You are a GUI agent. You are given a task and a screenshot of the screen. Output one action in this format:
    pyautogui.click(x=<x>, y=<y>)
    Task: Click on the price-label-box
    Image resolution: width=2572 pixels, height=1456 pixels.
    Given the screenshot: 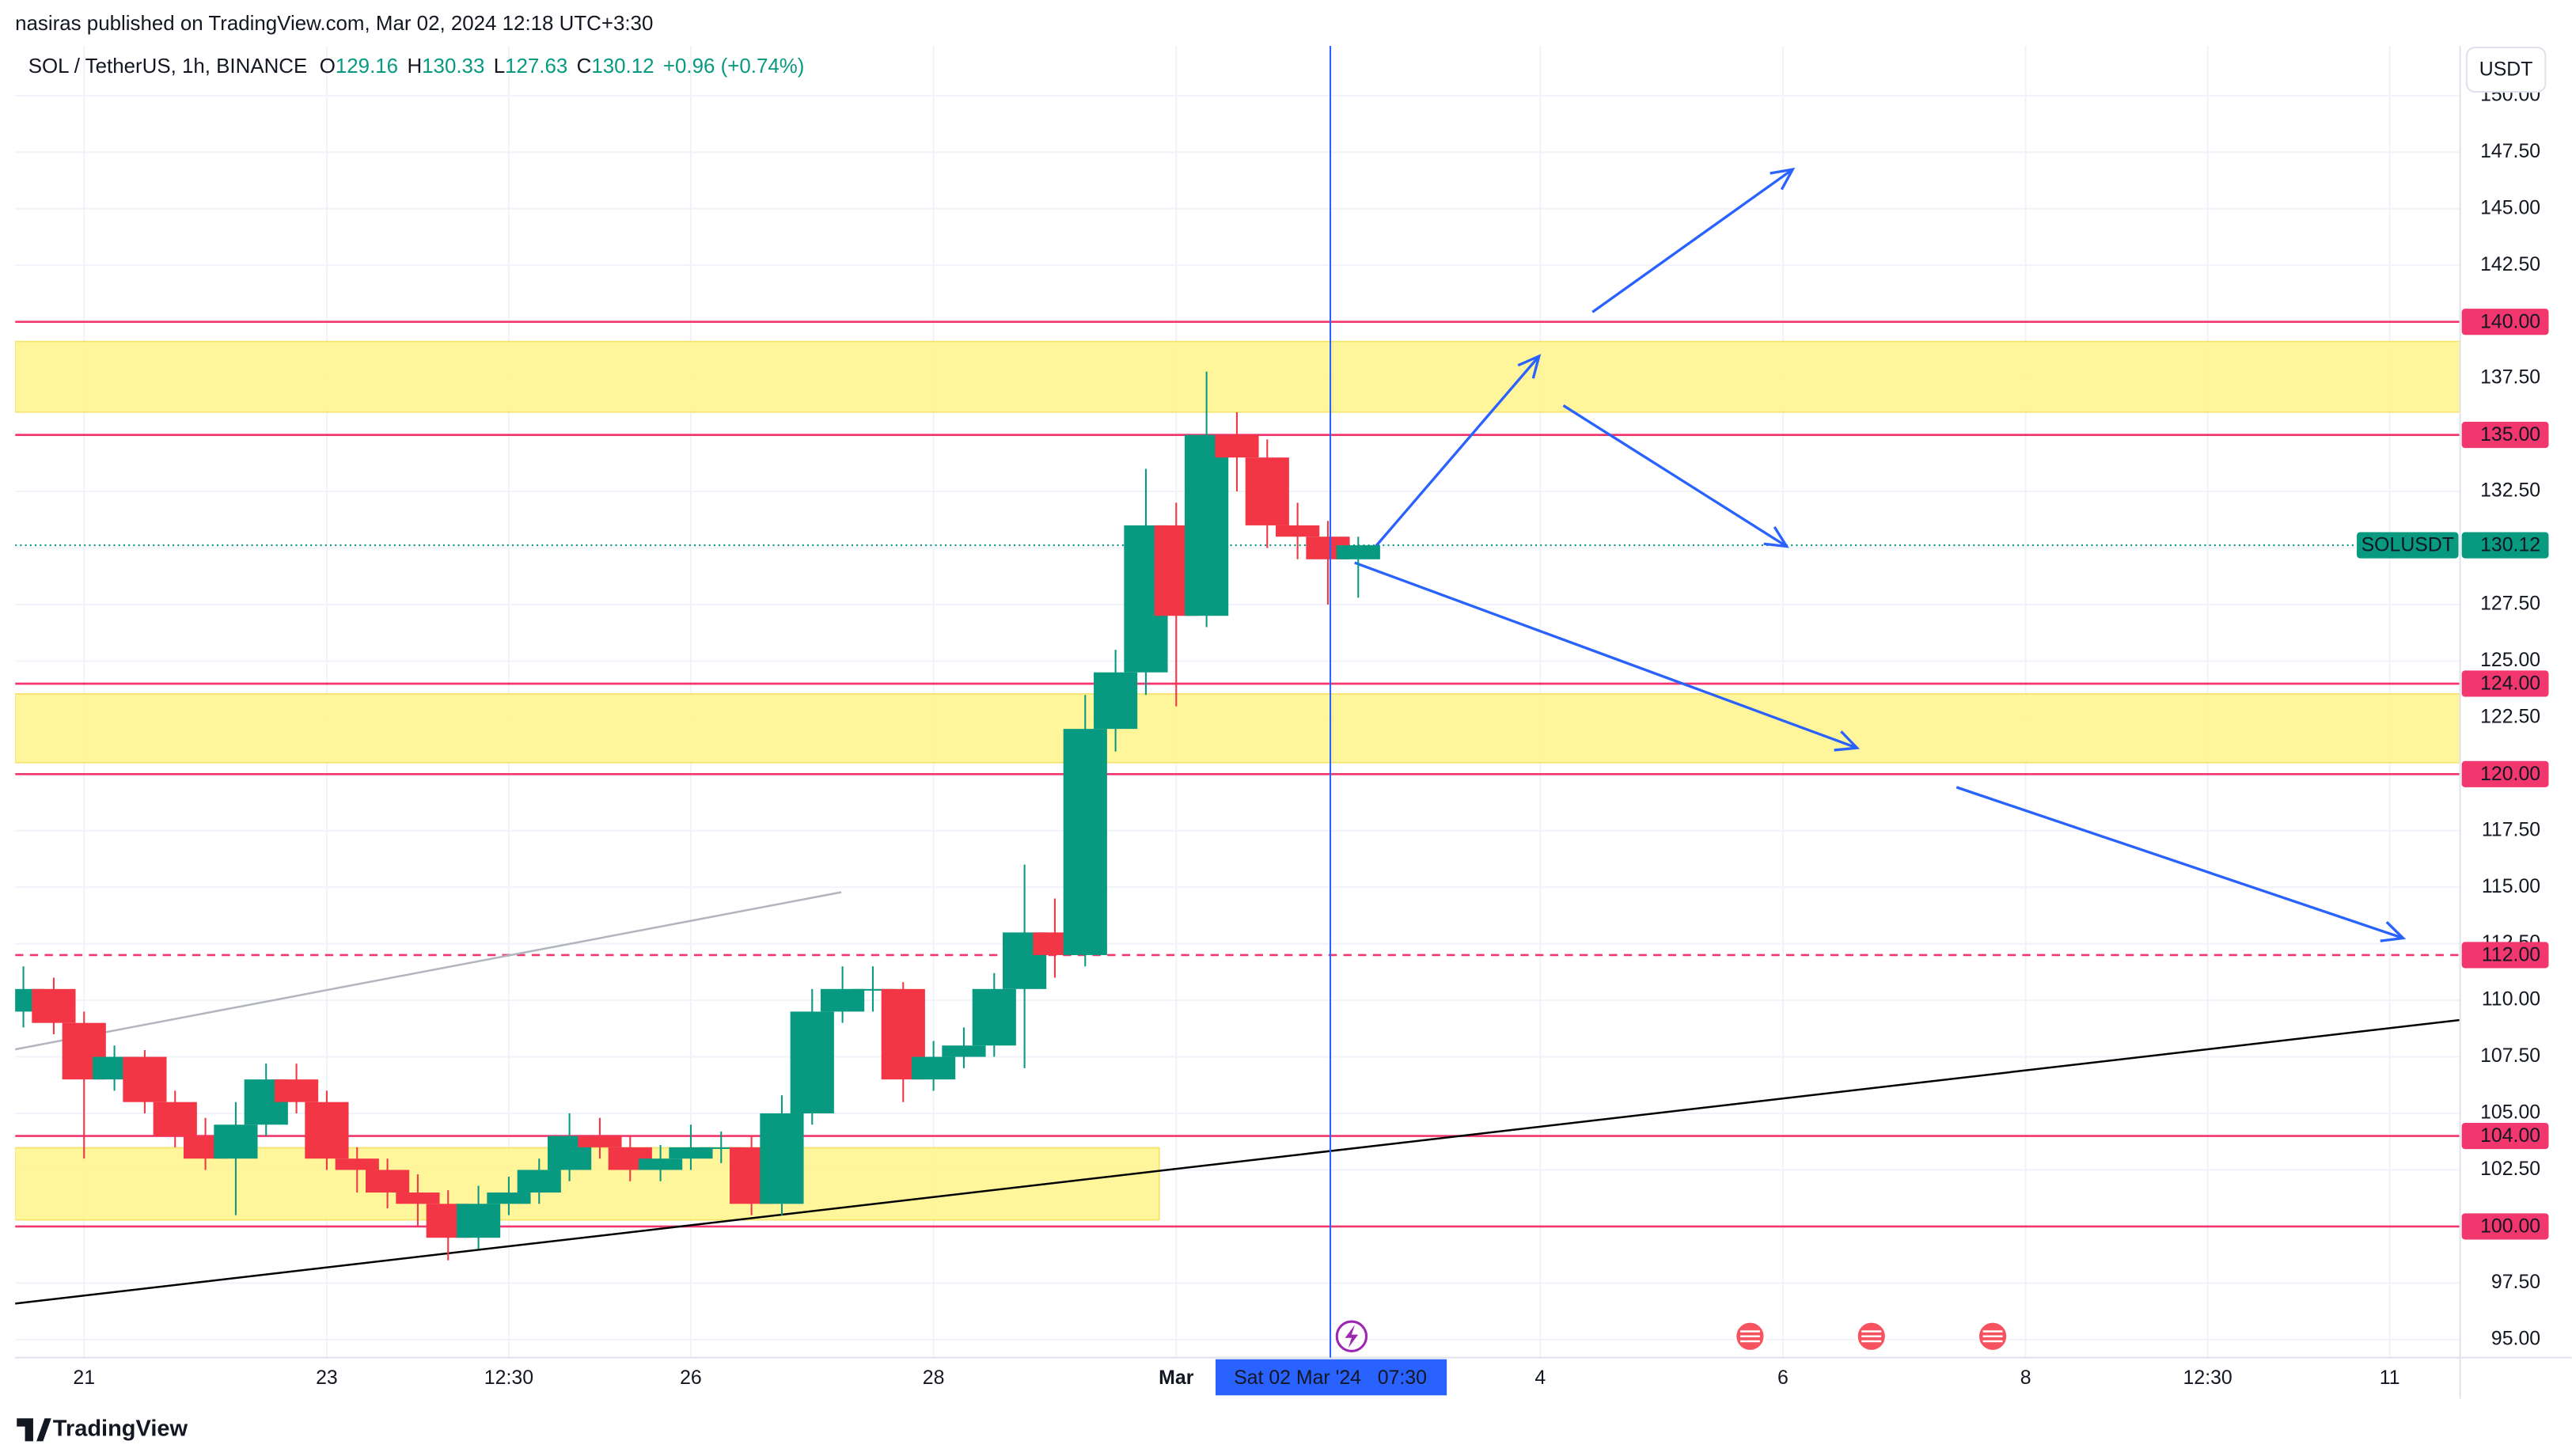 What is the action you would take?
    pyautogui.click(x=2505, y=545)
    